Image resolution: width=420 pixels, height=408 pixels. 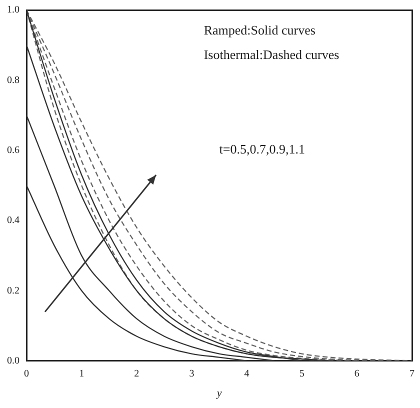 I want to click on y-tick-label: 1.0, so click(x=13, y=10).